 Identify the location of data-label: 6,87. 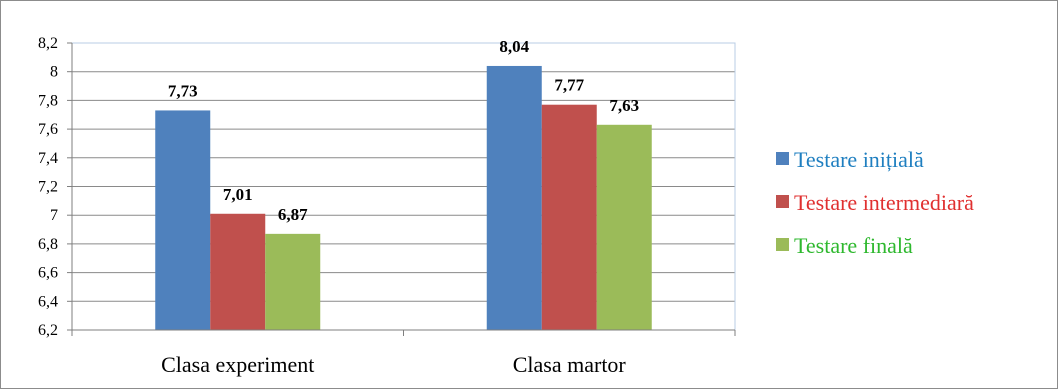
(293, 214).